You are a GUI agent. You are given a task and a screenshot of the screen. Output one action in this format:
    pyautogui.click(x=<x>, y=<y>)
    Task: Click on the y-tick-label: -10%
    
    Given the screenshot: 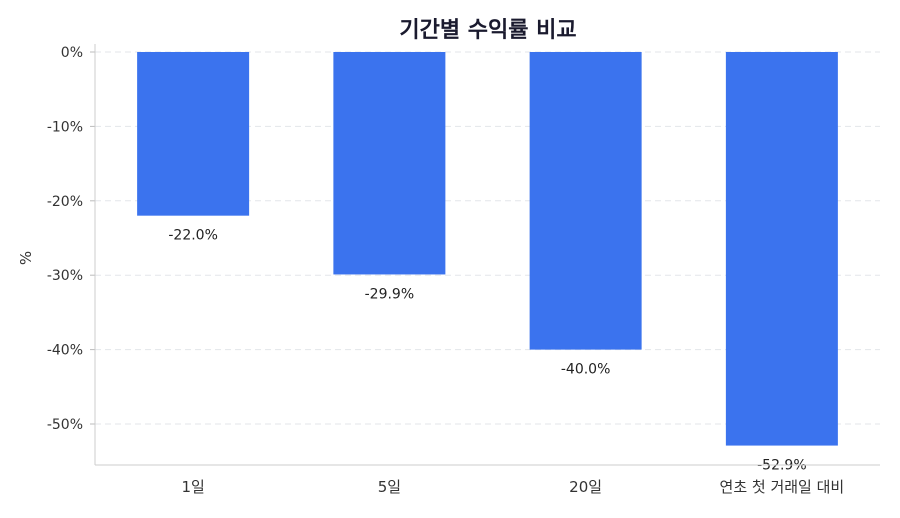 What is the action you would take?
    pyautogui.click(x=65, y=127)
    